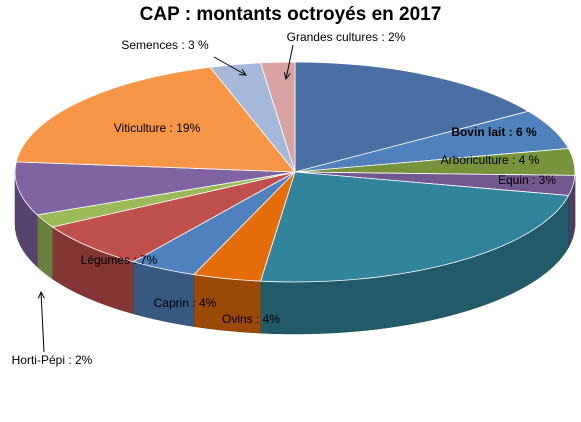  I want to click on slice-label-3: Equin : 3%, so click(527, 180).